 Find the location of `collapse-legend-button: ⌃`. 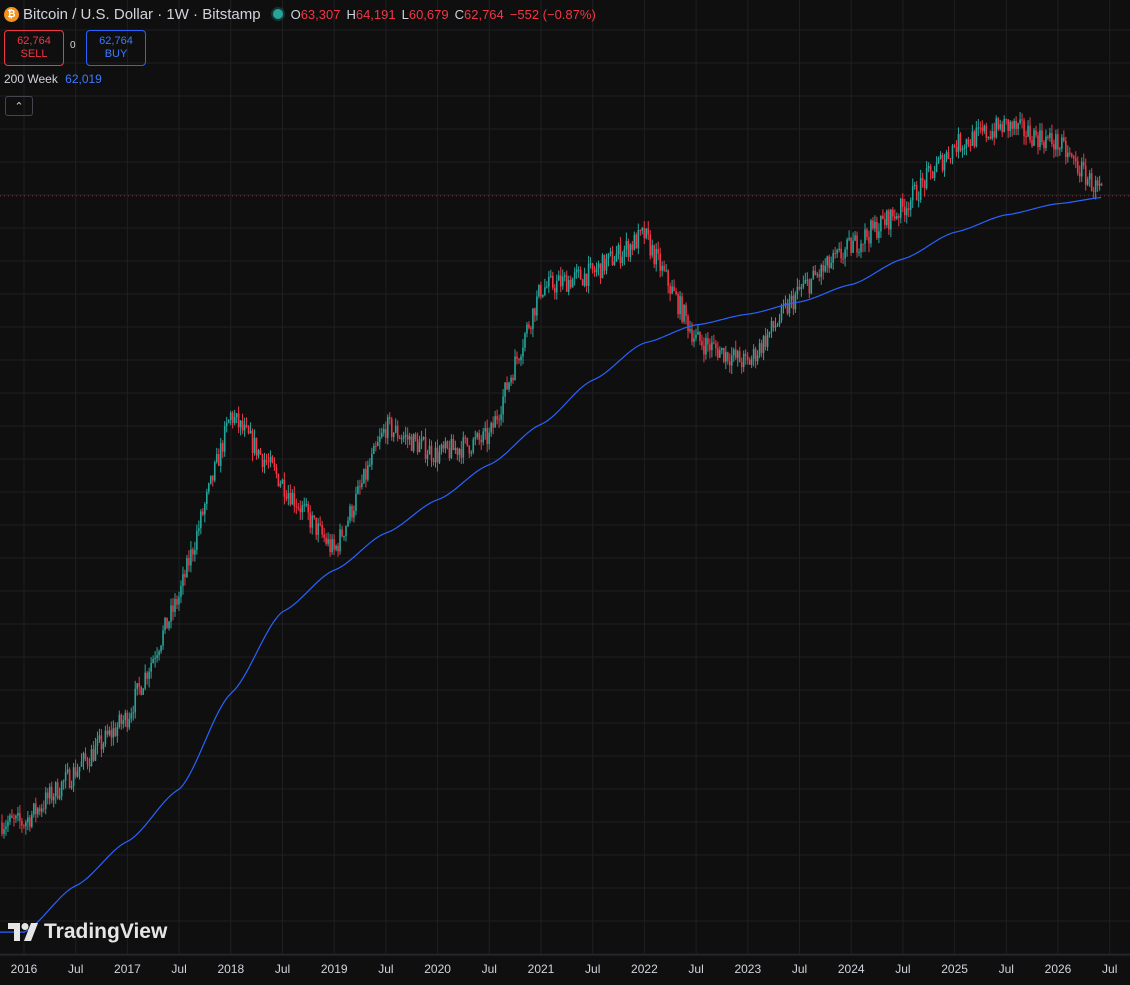

collapse-legend-button: ⌃ is located at coordinates (19, 106).